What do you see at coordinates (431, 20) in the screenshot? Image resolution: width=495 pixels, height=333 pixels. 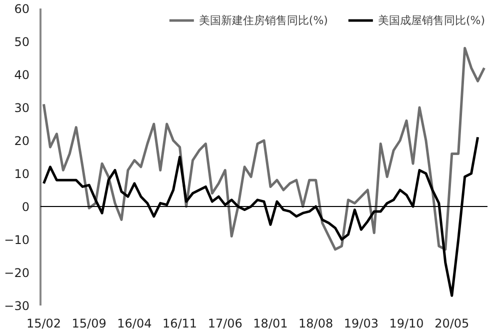 I see `legend-label: 美国成屋销售同比(%)` at bounding box center [431, 20].